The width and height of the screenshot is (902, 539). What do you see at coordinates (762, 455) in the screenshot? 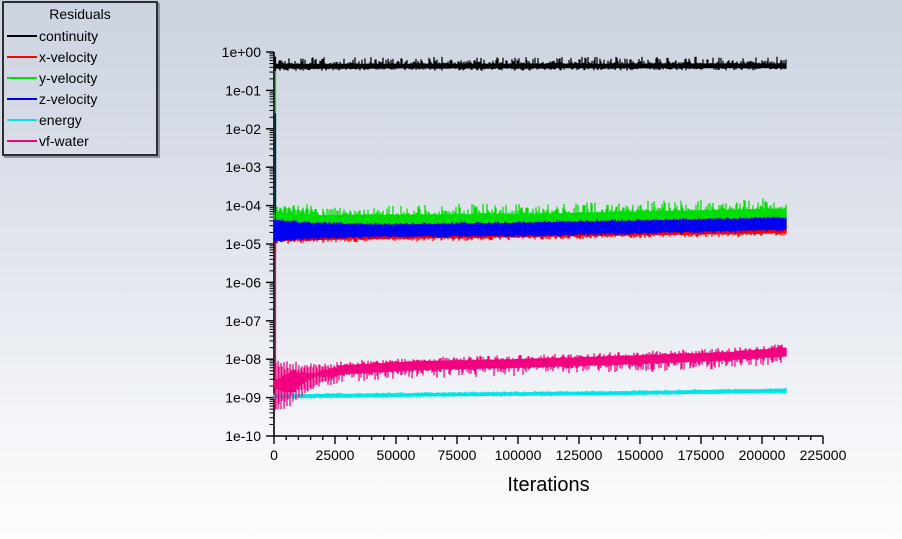
I see `x-tick-label: 200000` at bounding box center [762, 455].